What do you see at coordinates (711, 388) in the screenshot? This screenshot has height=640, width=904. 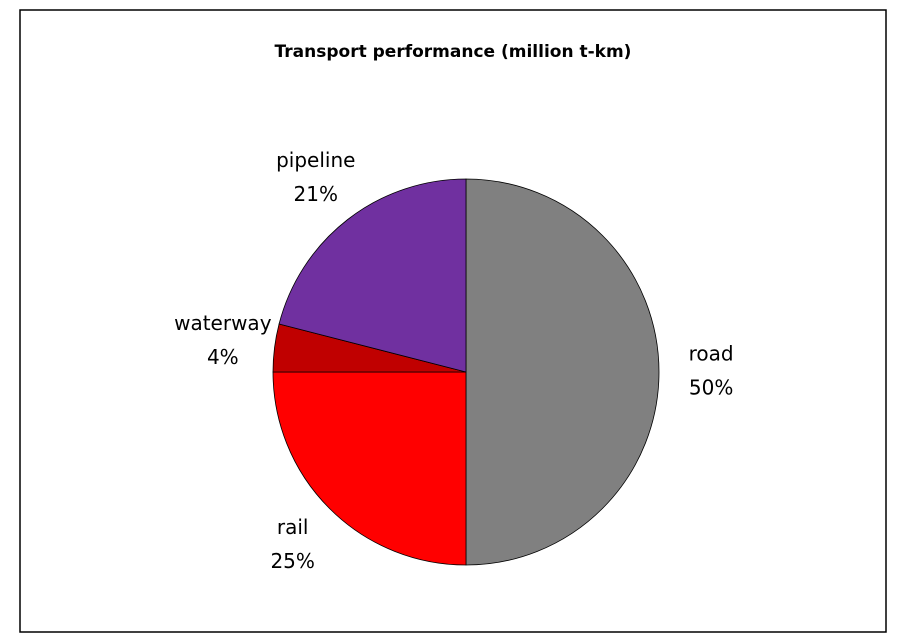 I see `slice-value-label: 50%` at bounding box center [711, 388].